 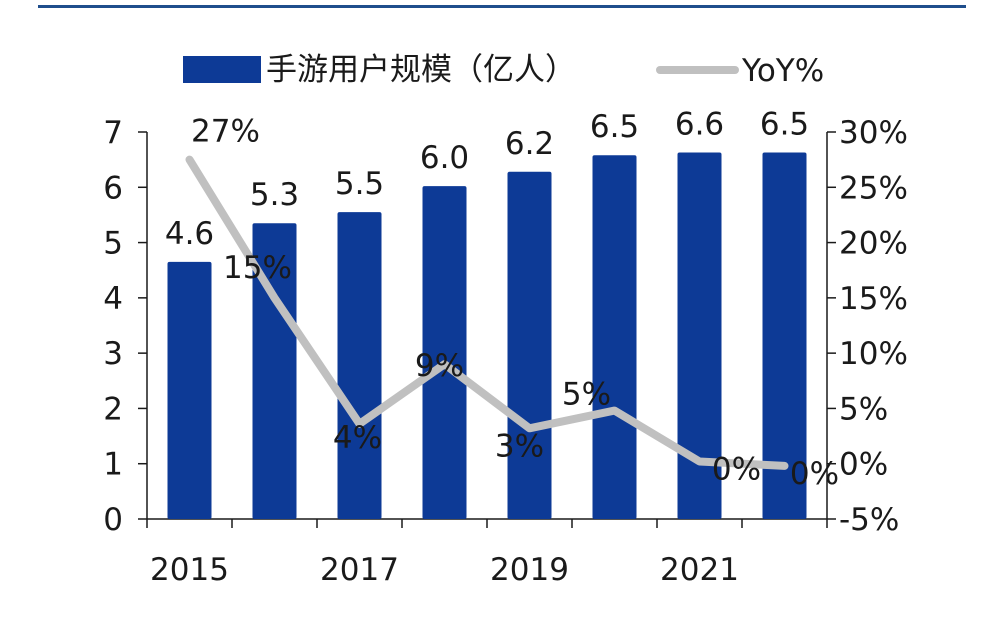 What do you see at coordinates (421, 70) in the screenshot?
I see `legend-bar-label: 手游用户规模（亿人）` at bounding box center [421, 70].